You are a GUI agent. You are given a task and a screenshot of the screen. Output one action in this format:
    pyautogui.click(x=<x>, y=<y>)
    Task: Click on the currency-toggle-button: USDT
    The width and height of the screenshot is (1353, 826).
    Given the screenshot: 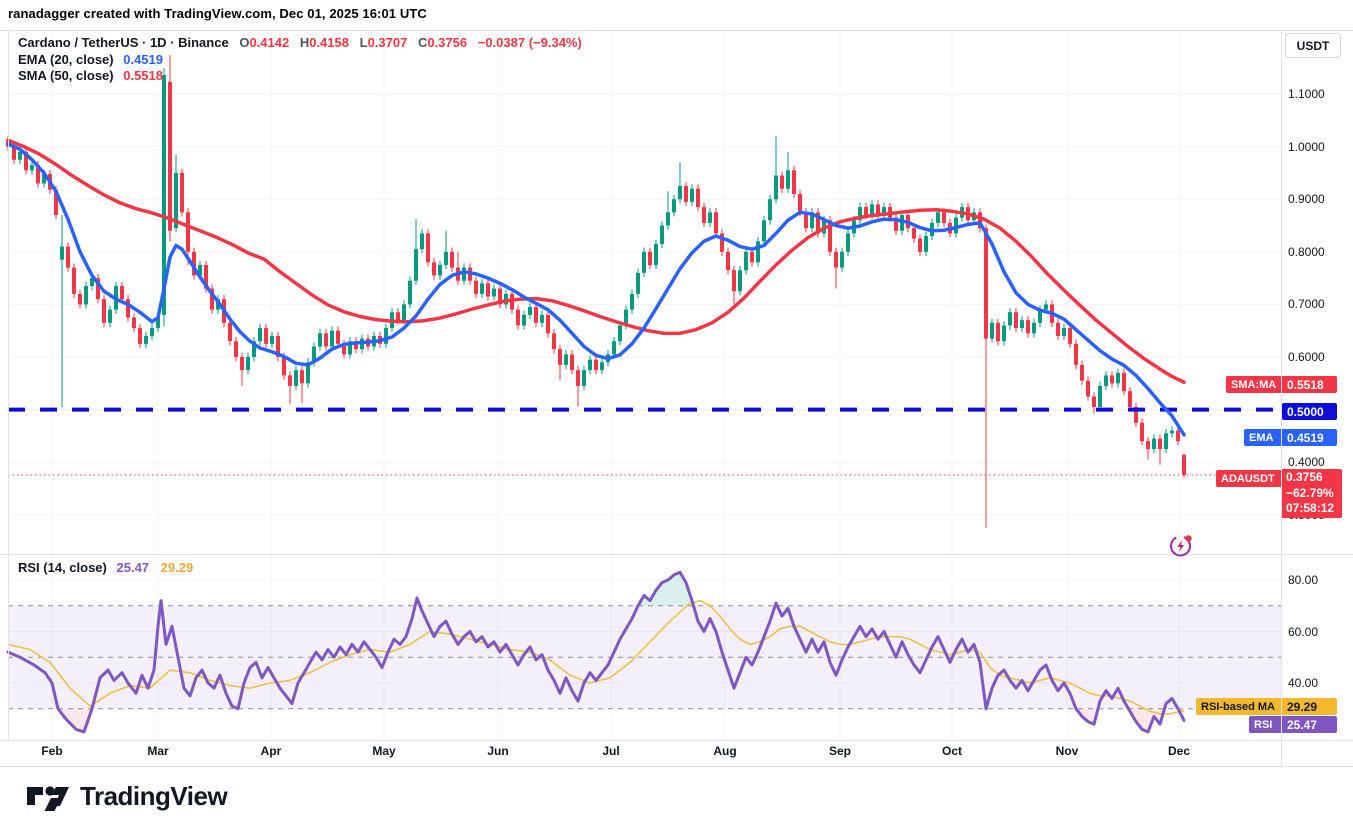 What is the action you would take?
    pyautogui.click(x=1313, y=45)
    